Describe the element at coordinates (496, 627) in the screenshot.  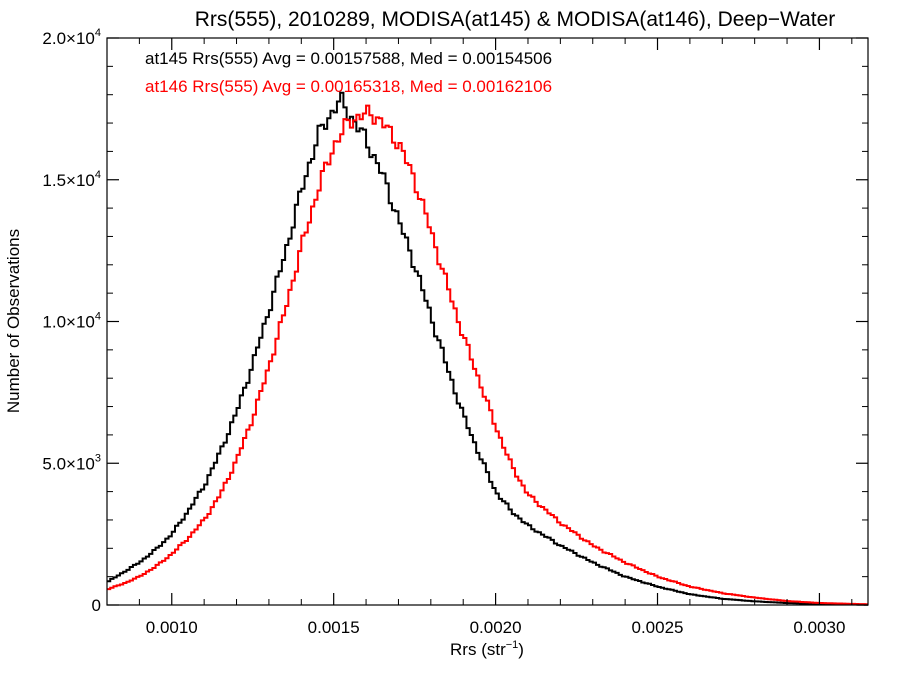
I see `x-tick-label: 0.0020` at that location.